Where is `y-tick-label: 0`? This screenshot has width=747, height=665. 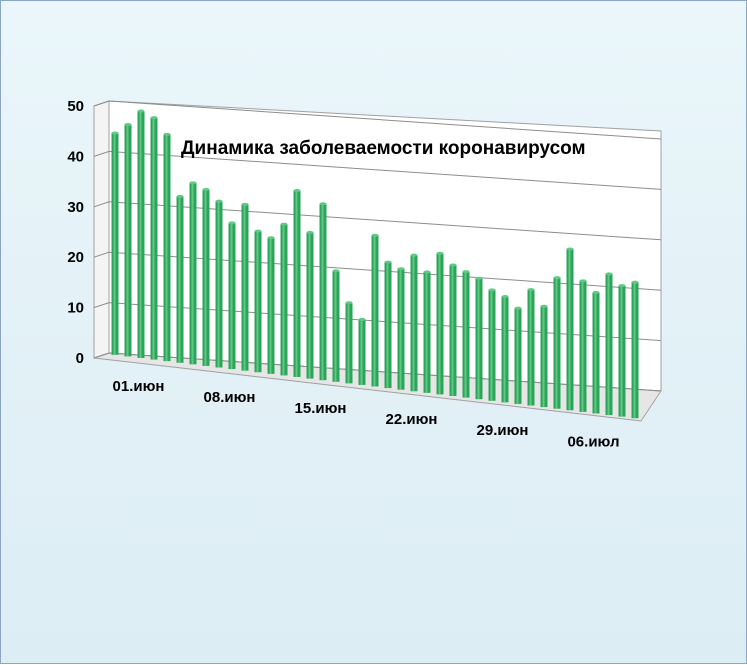
y-tick-label: 0 is located at coordinates (80, 358).